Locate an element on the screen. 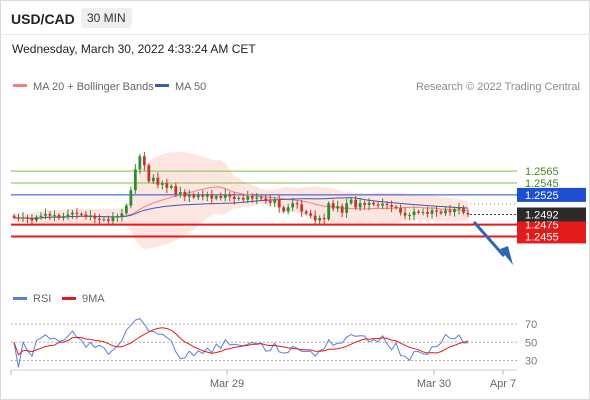 This screenshot has height=400, width=590. timeframe-chip: 30 MIN is located at coordinates (106, 18).